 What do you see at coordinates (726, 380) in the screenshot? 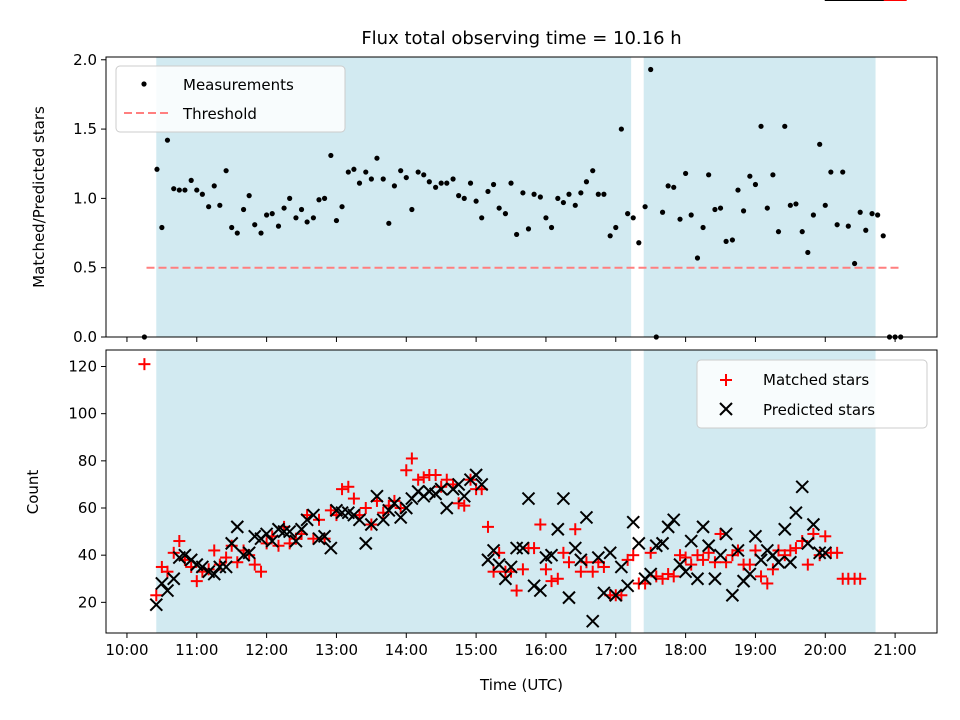
I see `legend-matched-marker` at bounding box center [726, 380].